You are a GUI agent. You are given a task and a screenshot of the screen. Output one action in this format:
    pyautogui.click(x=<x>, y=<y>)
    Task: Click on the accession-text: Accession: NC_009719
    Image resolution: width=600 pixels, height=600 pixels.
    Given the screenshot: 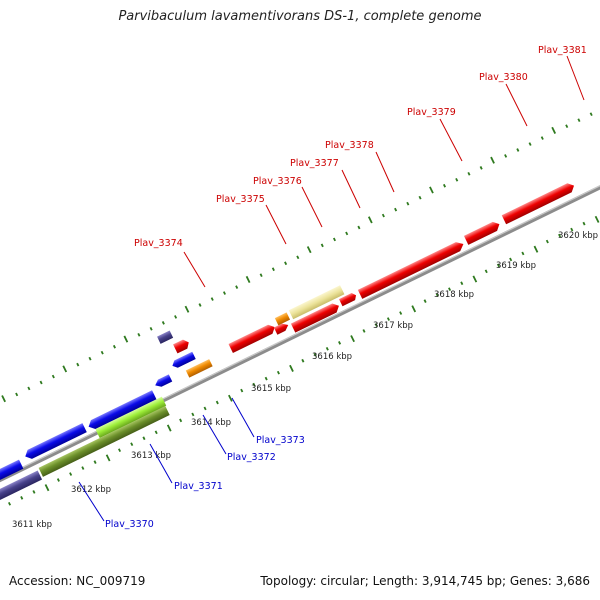 What is the action you would take?
    pyautogui.click(x=77, y=581)
    